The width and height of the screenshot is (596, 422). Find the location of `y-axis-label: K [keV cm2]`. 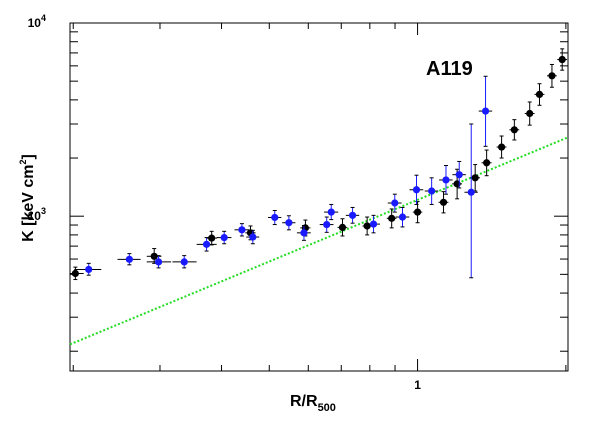

y-axis-label: K [keV cm2] is located at coordinates (27, 198).